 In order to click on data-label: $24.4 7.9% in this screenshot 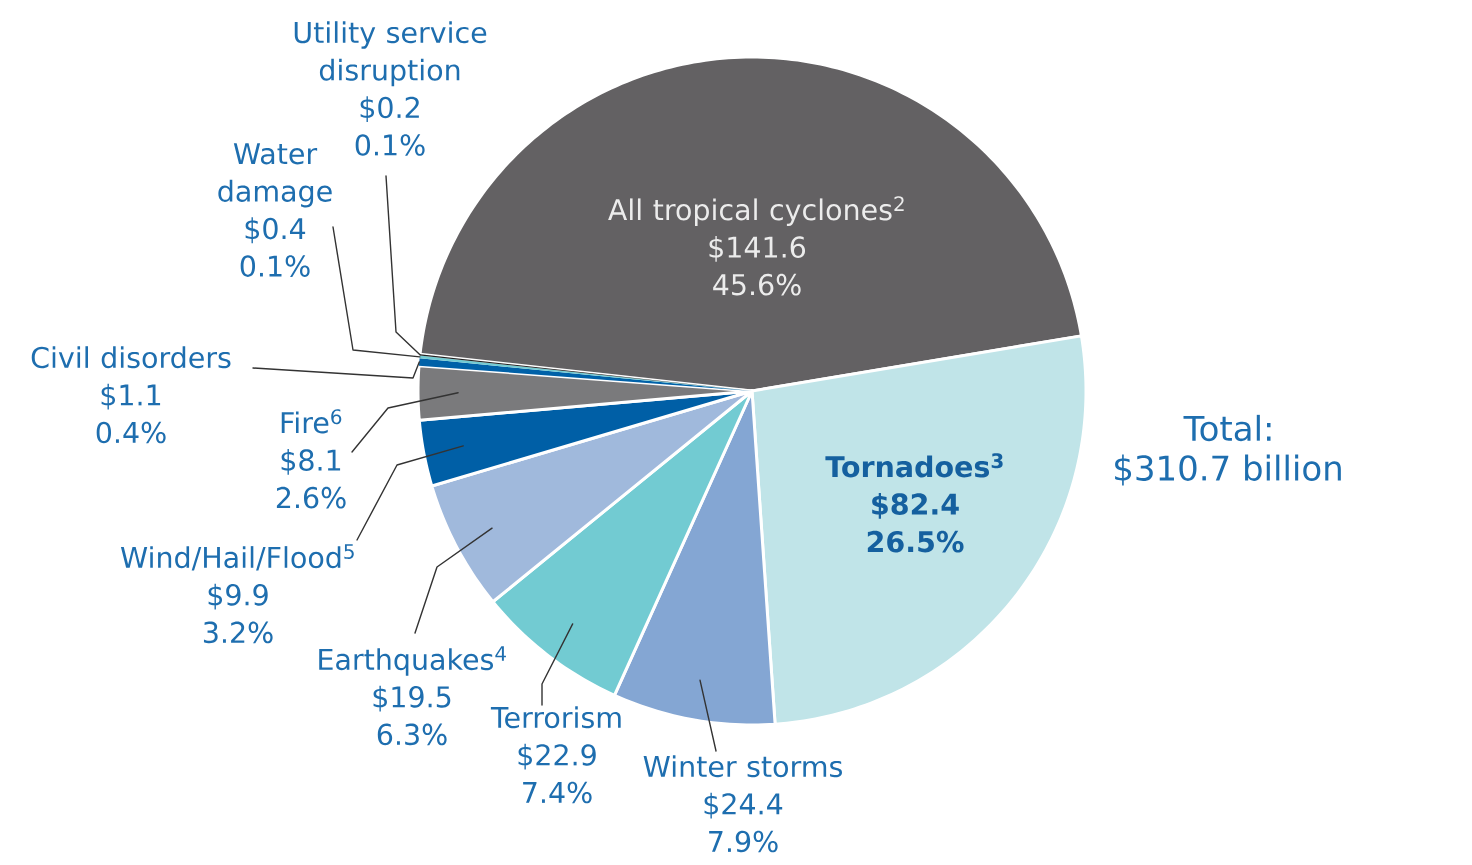, I will do `click(743, 822)`.